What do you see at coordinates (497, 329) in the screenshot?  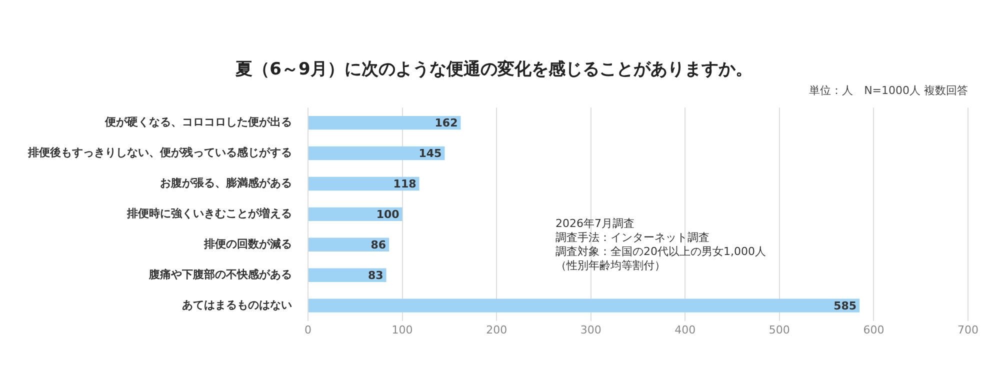 I see `x-tick-label: 200` at bounding box center [497, 329].